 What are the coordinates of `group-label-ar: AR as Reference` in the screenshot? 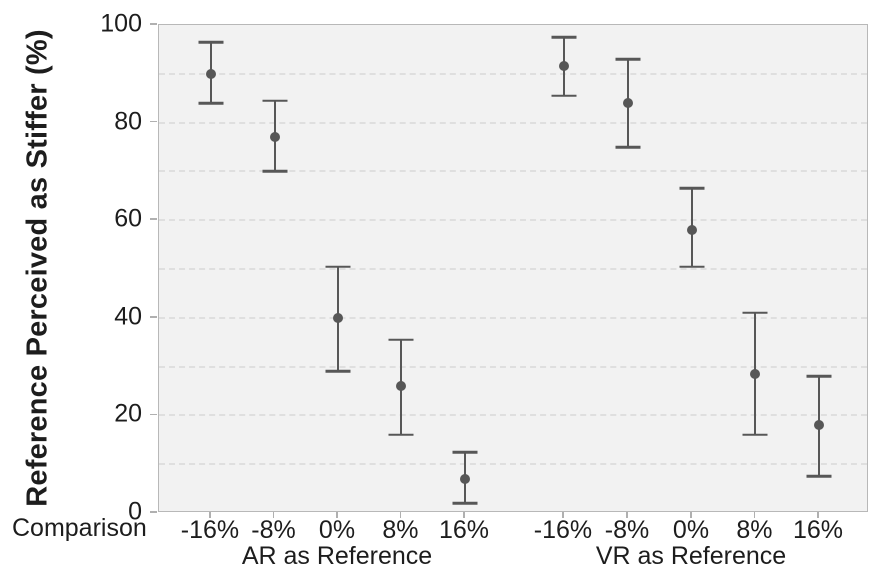 It's located at (337, 554).